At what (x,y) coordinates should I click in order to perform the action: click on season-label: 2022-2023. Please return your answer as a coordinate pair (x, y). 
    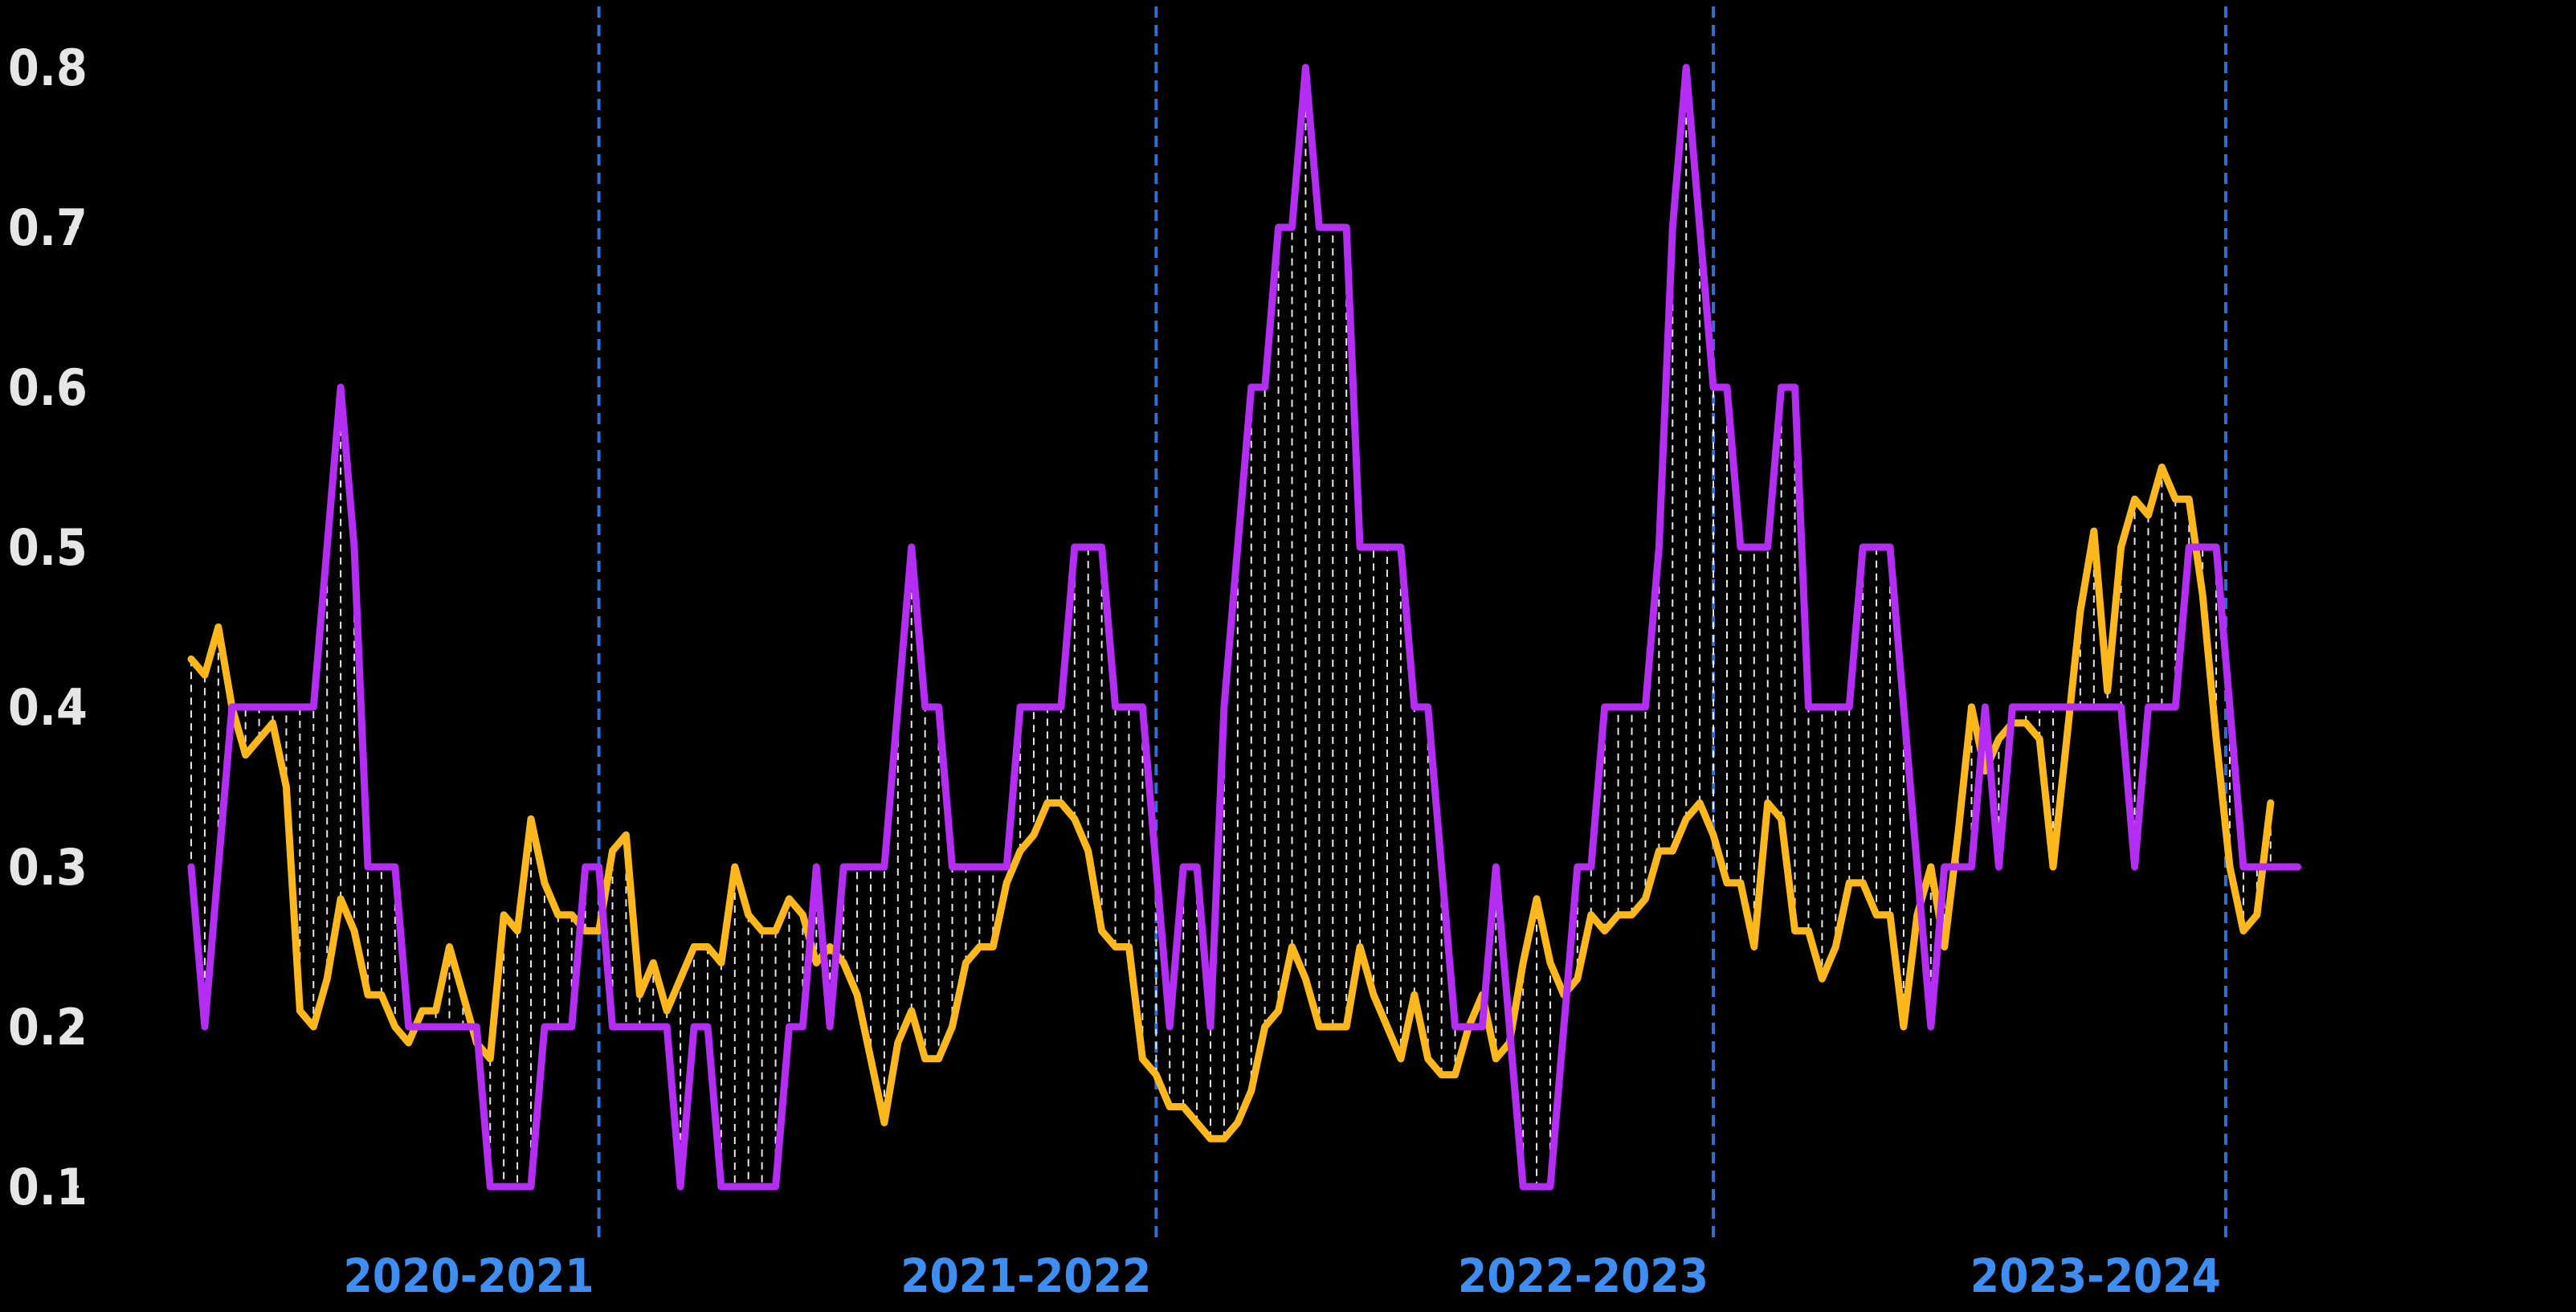
    Looking at the image, I should click on (1583, 1276).